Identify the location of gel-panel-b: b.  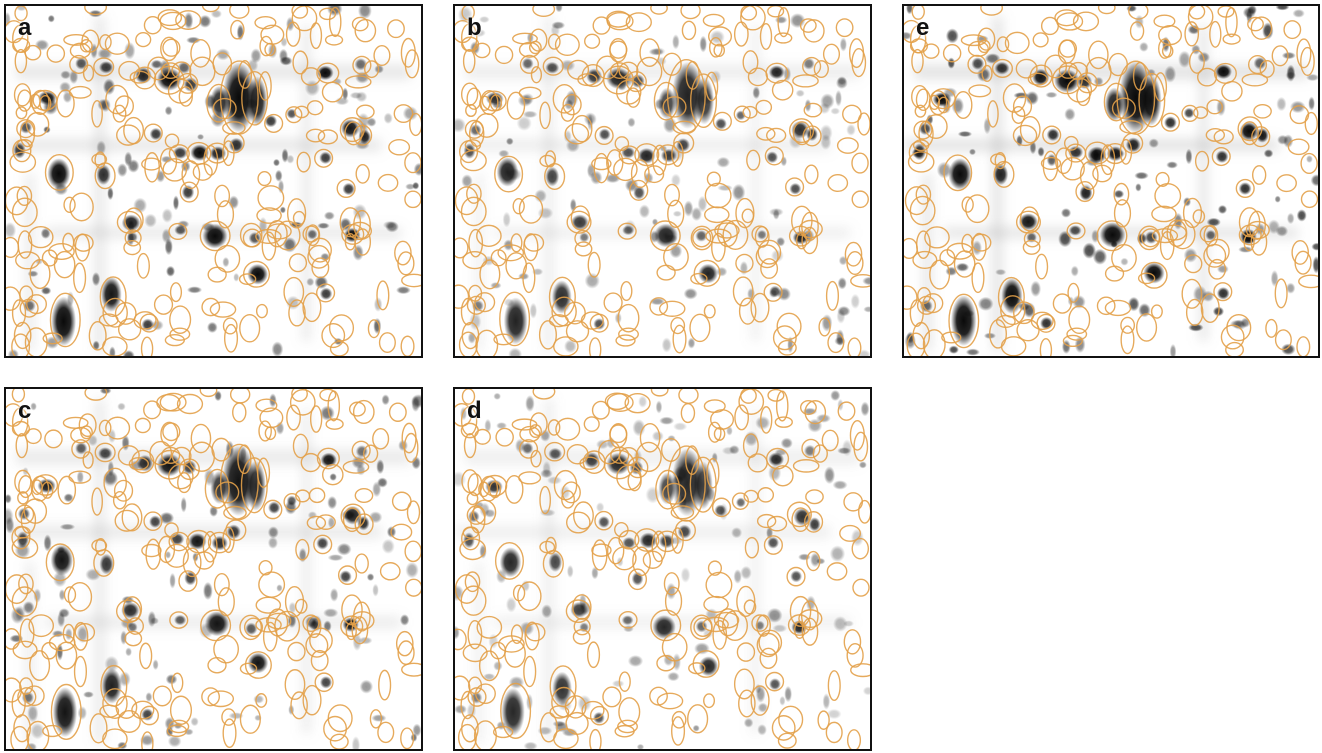
(662, 181).